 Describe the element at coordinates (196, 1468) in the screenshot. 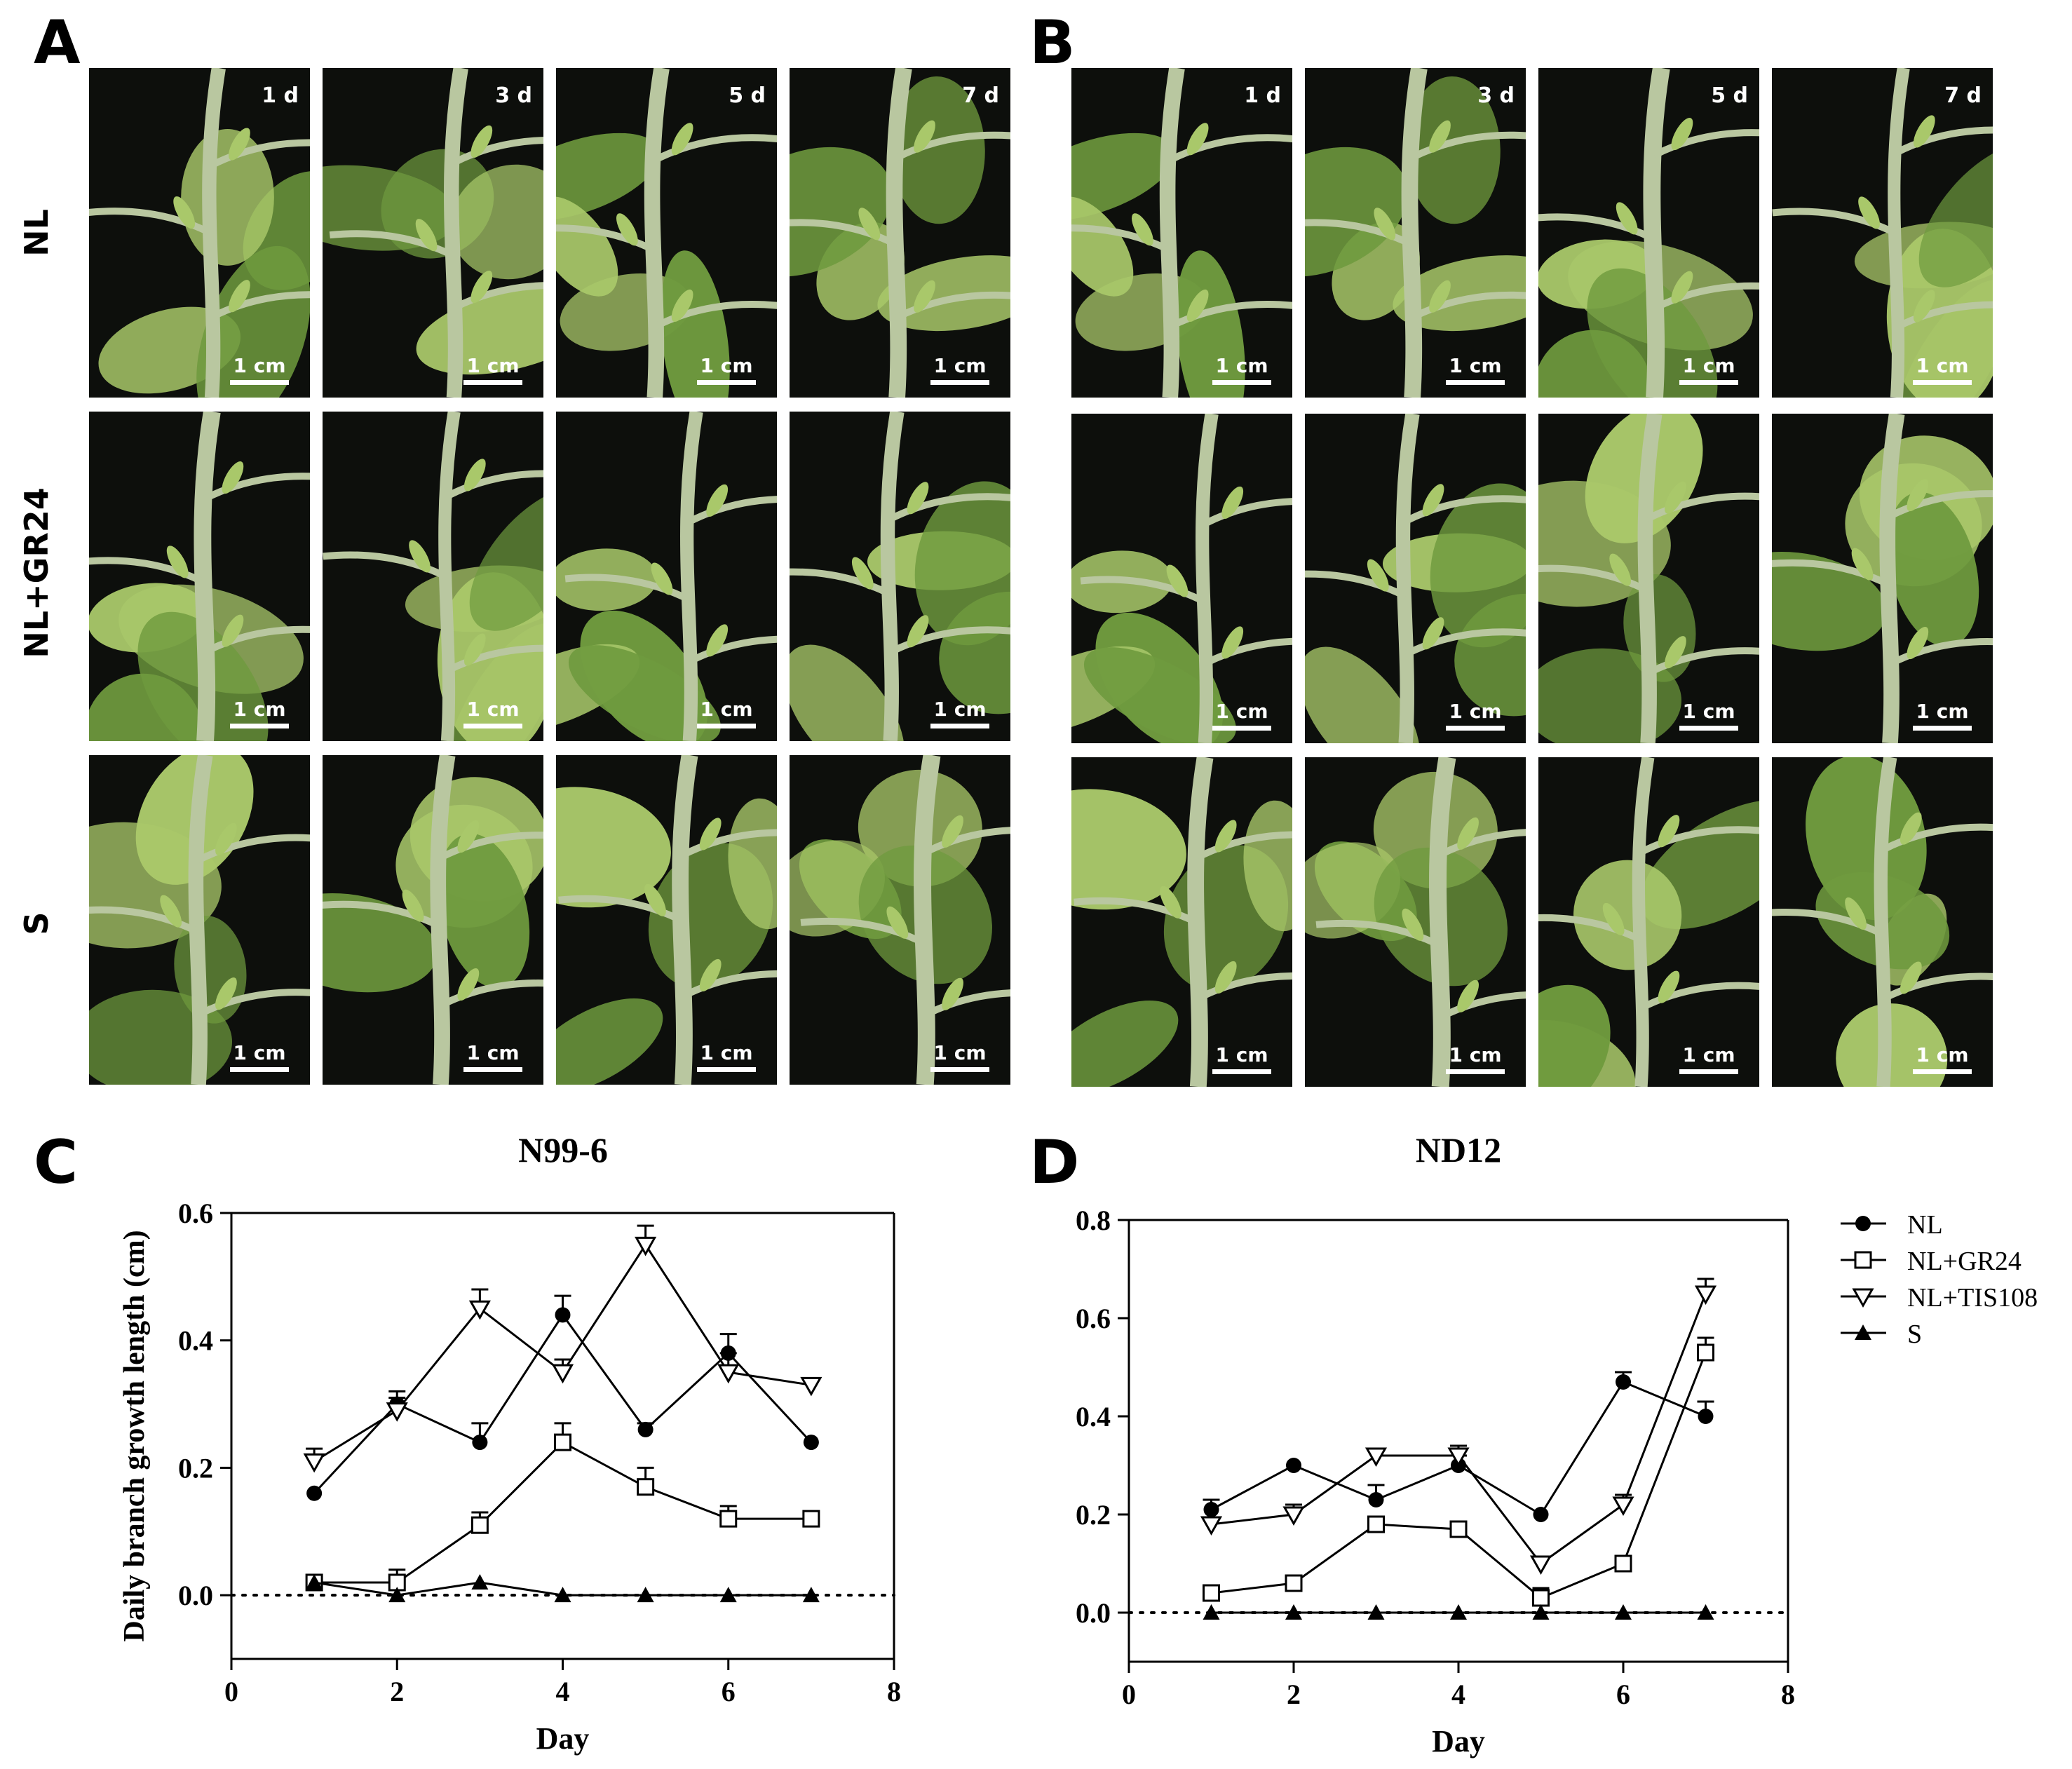

I see `chart-c-y-tick-label: 0.2` at that location.